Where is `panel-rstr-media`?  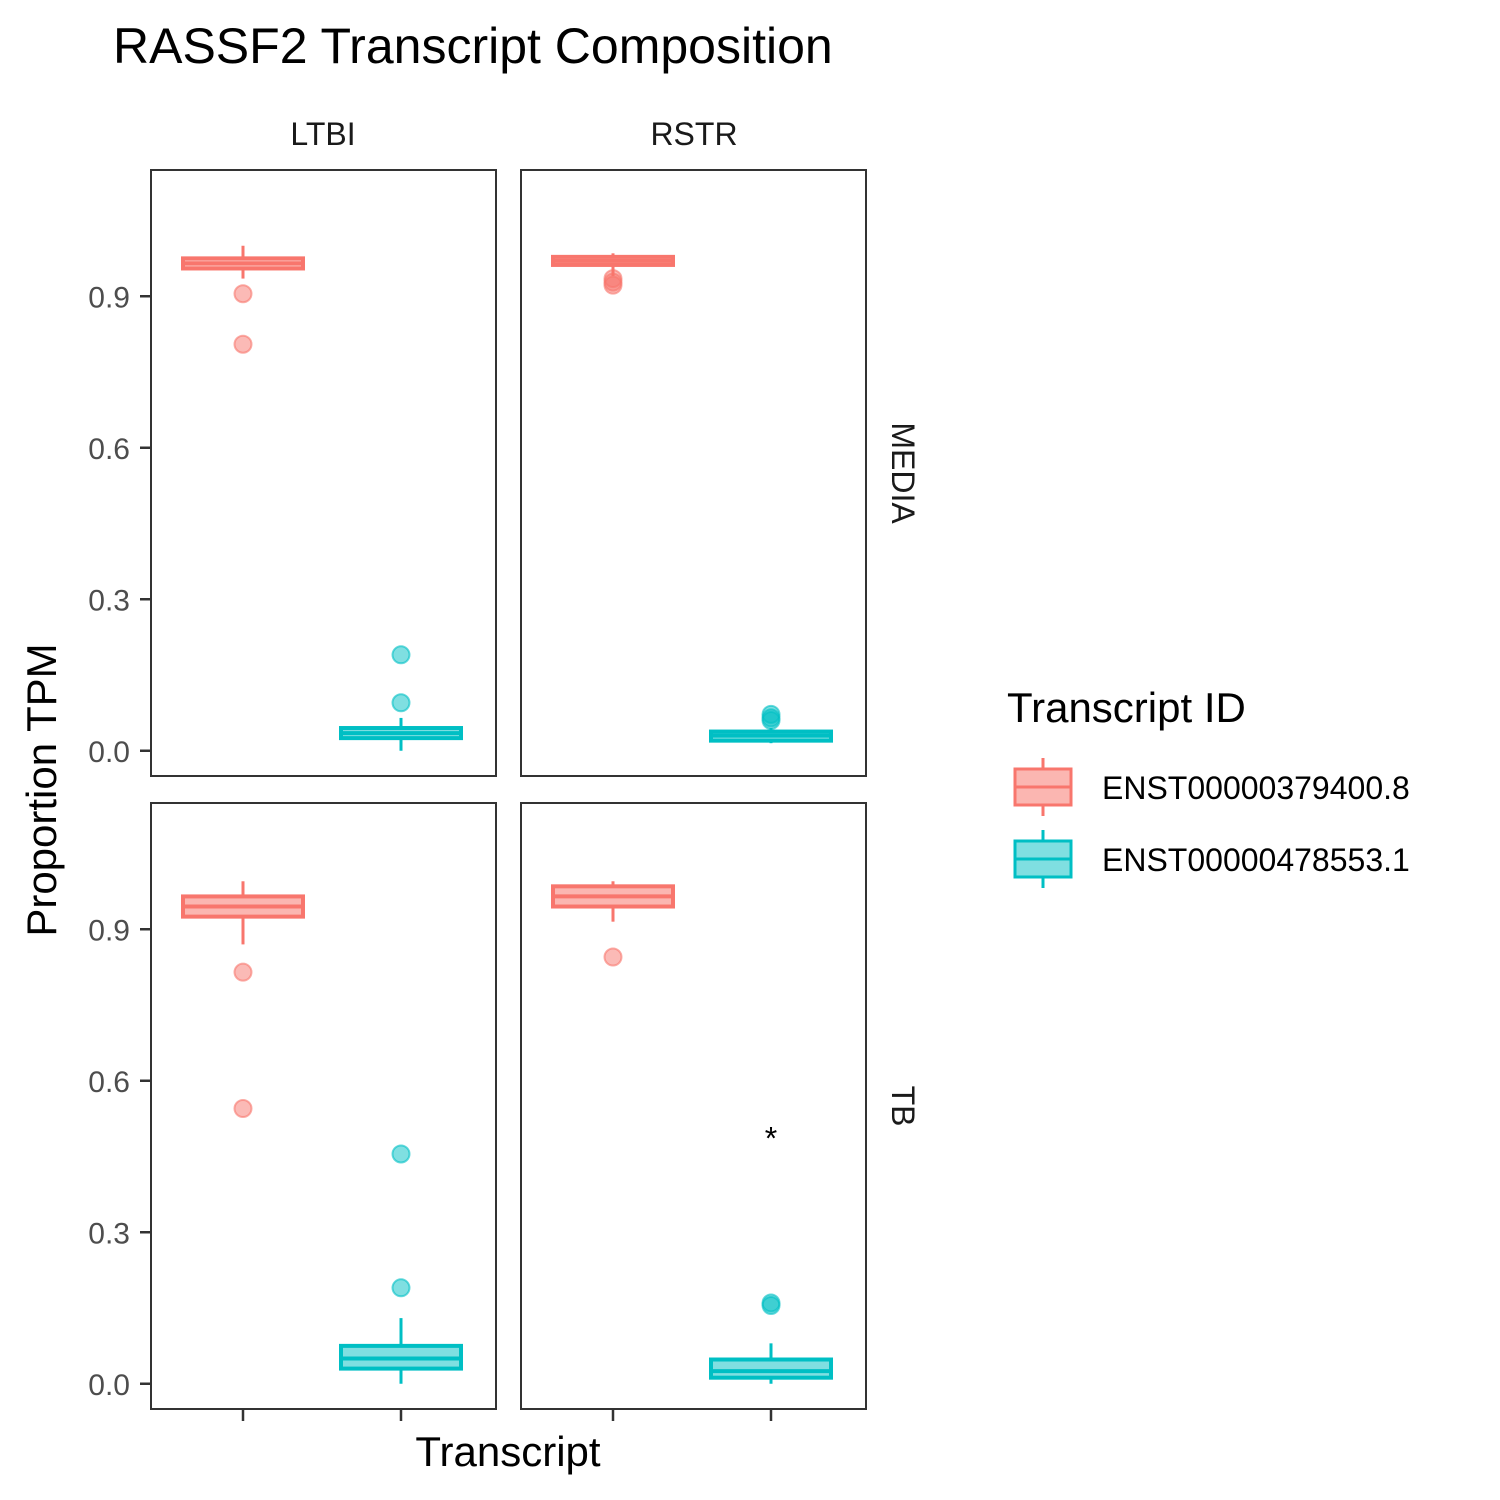 panel-rstr-media is located at coordinates (693, 473).